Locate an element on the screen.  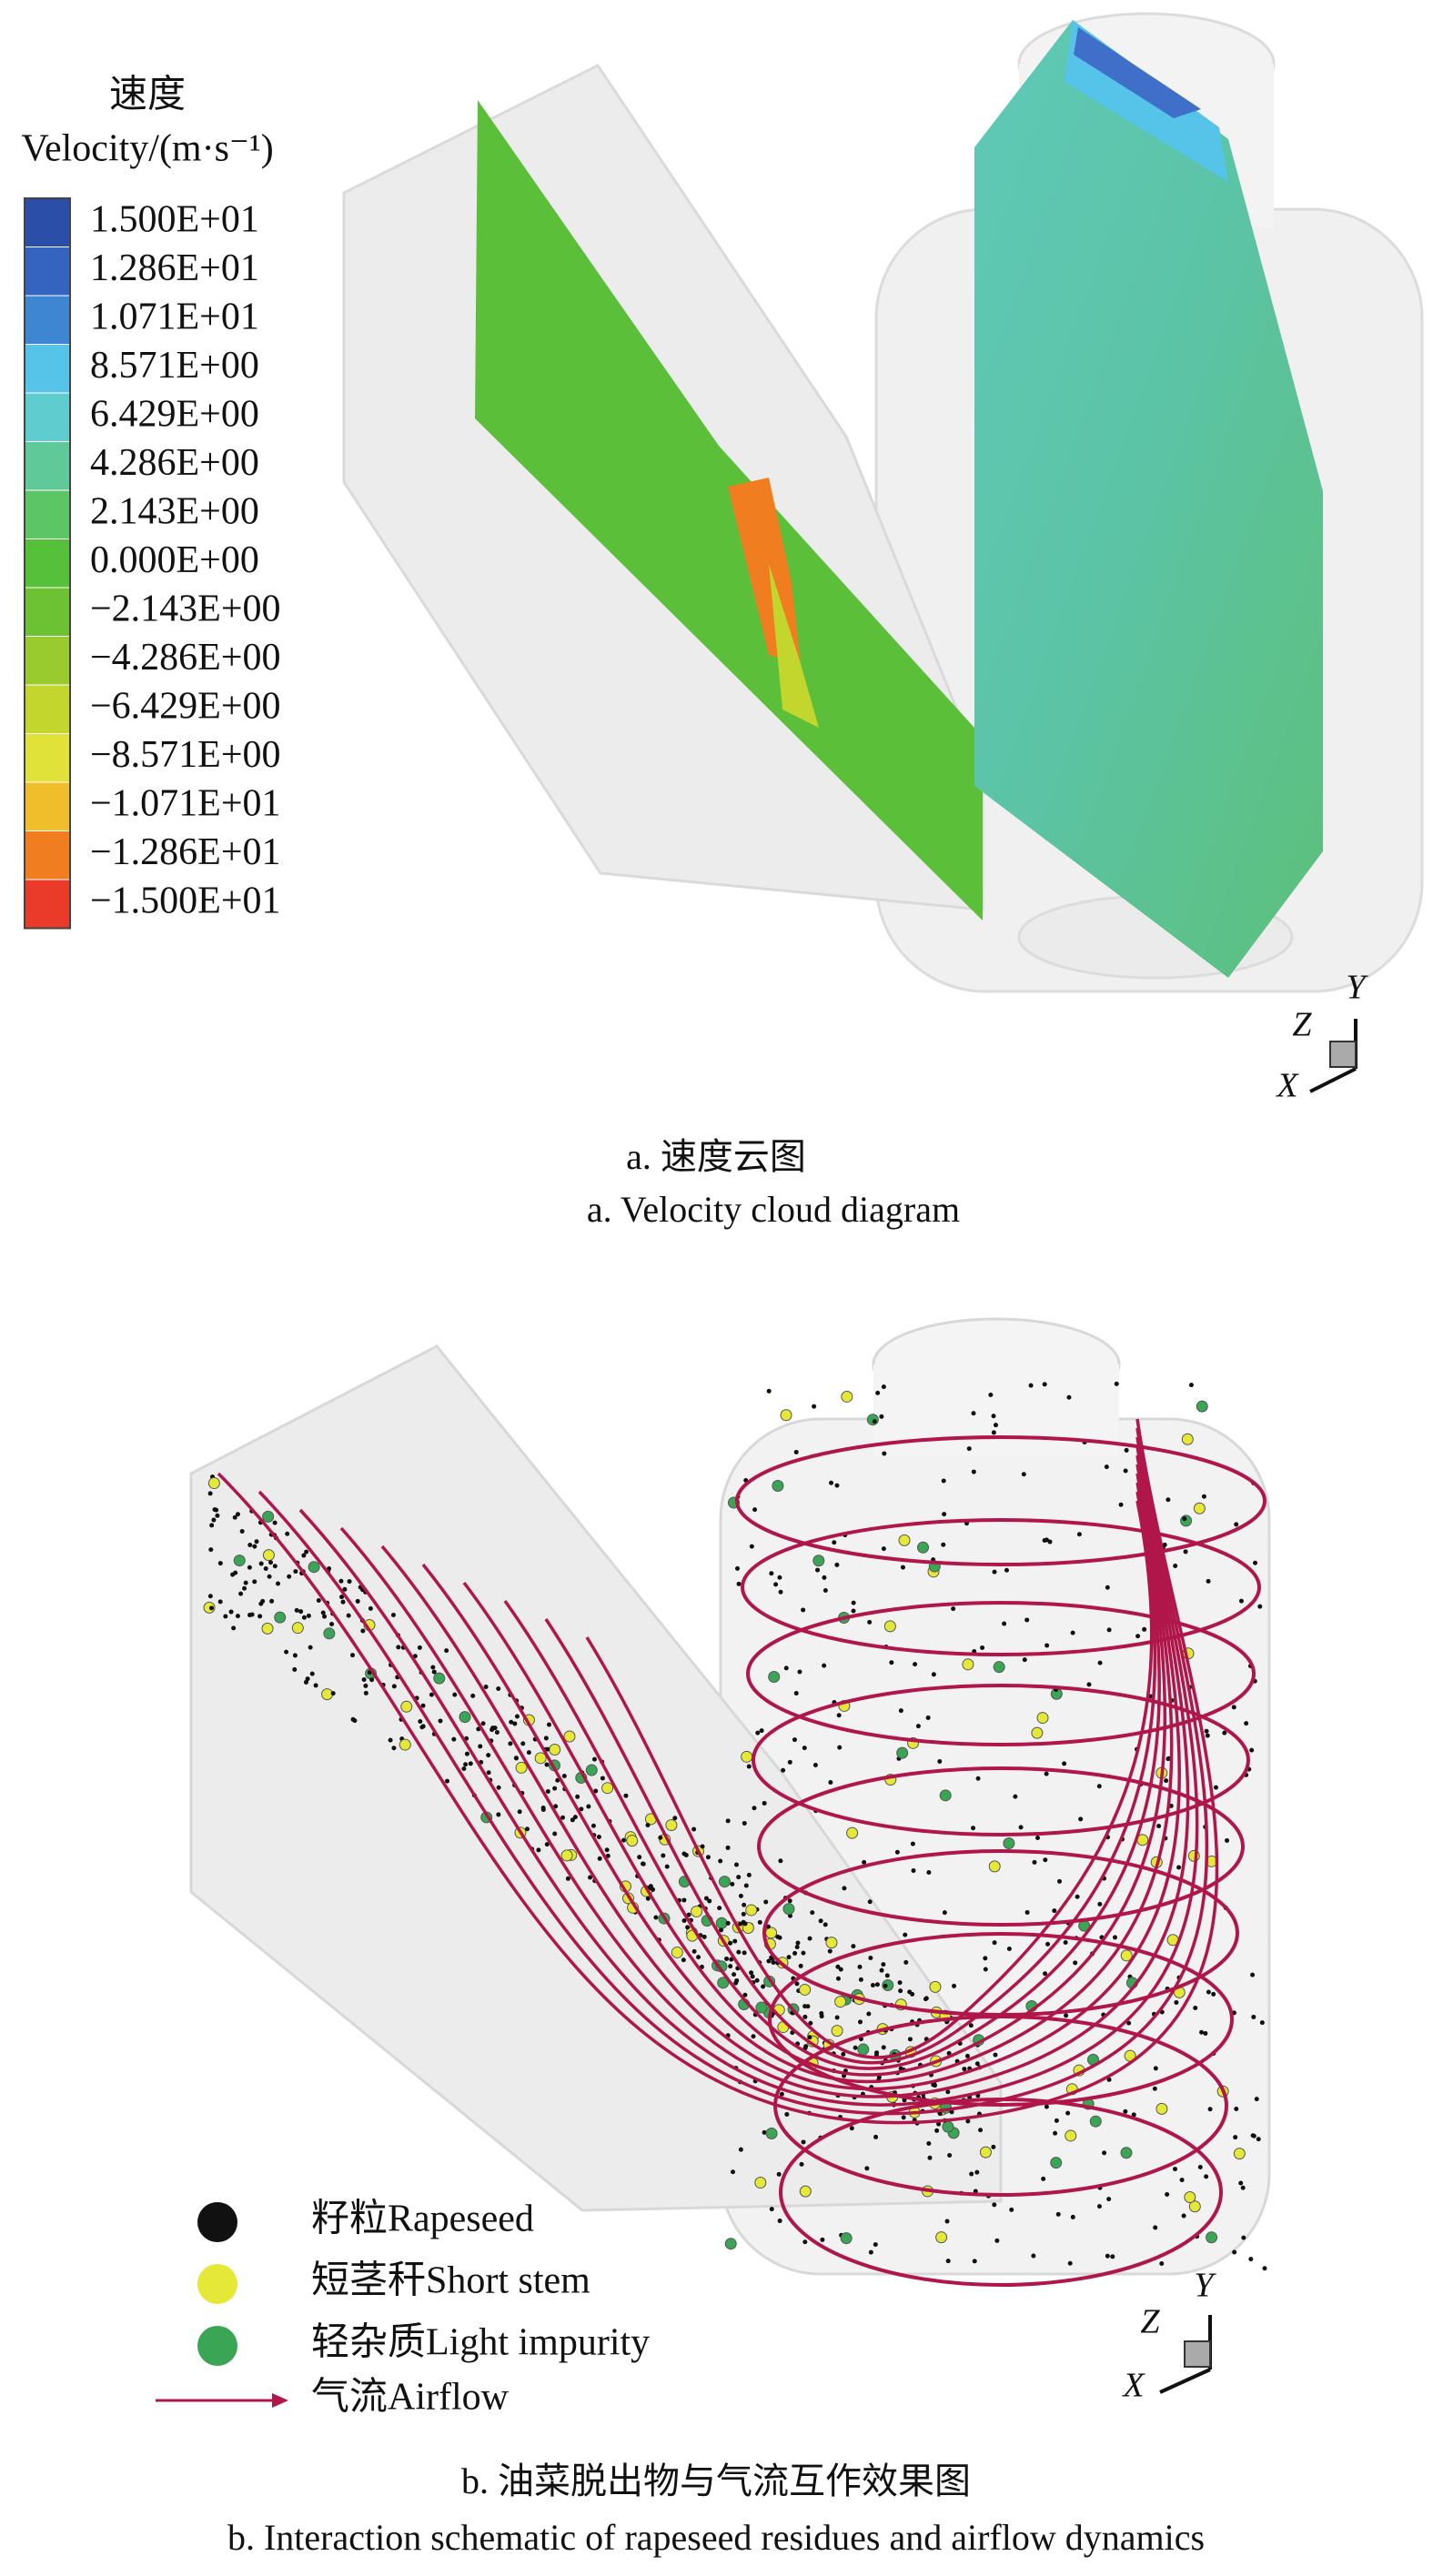
legend-arrow-head is located at coordinates (280, 2400).